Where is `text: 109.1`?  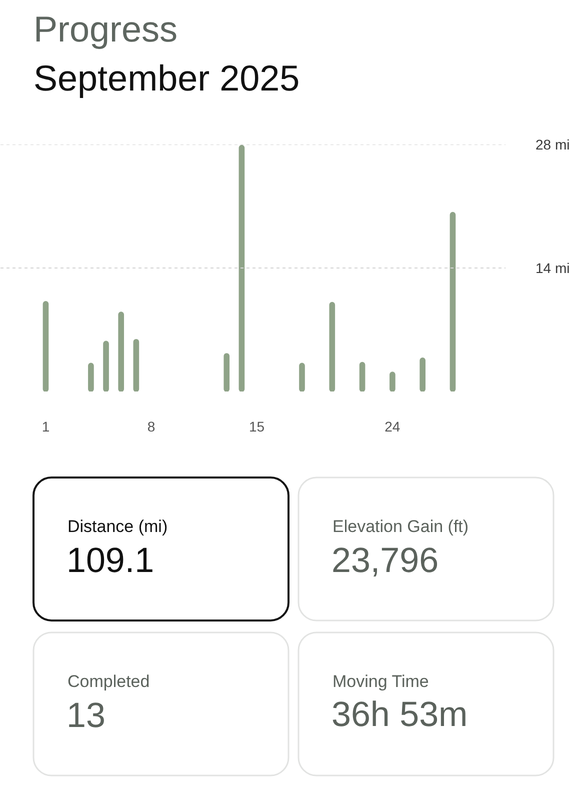 text: 109.1 is located at coordinates (110, 560).